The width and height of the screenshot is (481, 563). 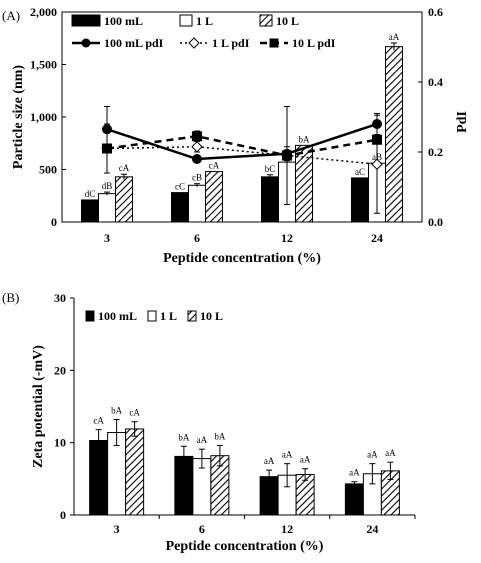 What do you see at coordinates (38, 406) in the screenshot?
I see `y-axis-label: Zeta potential (-mV)` at bounding box center [38, 406].